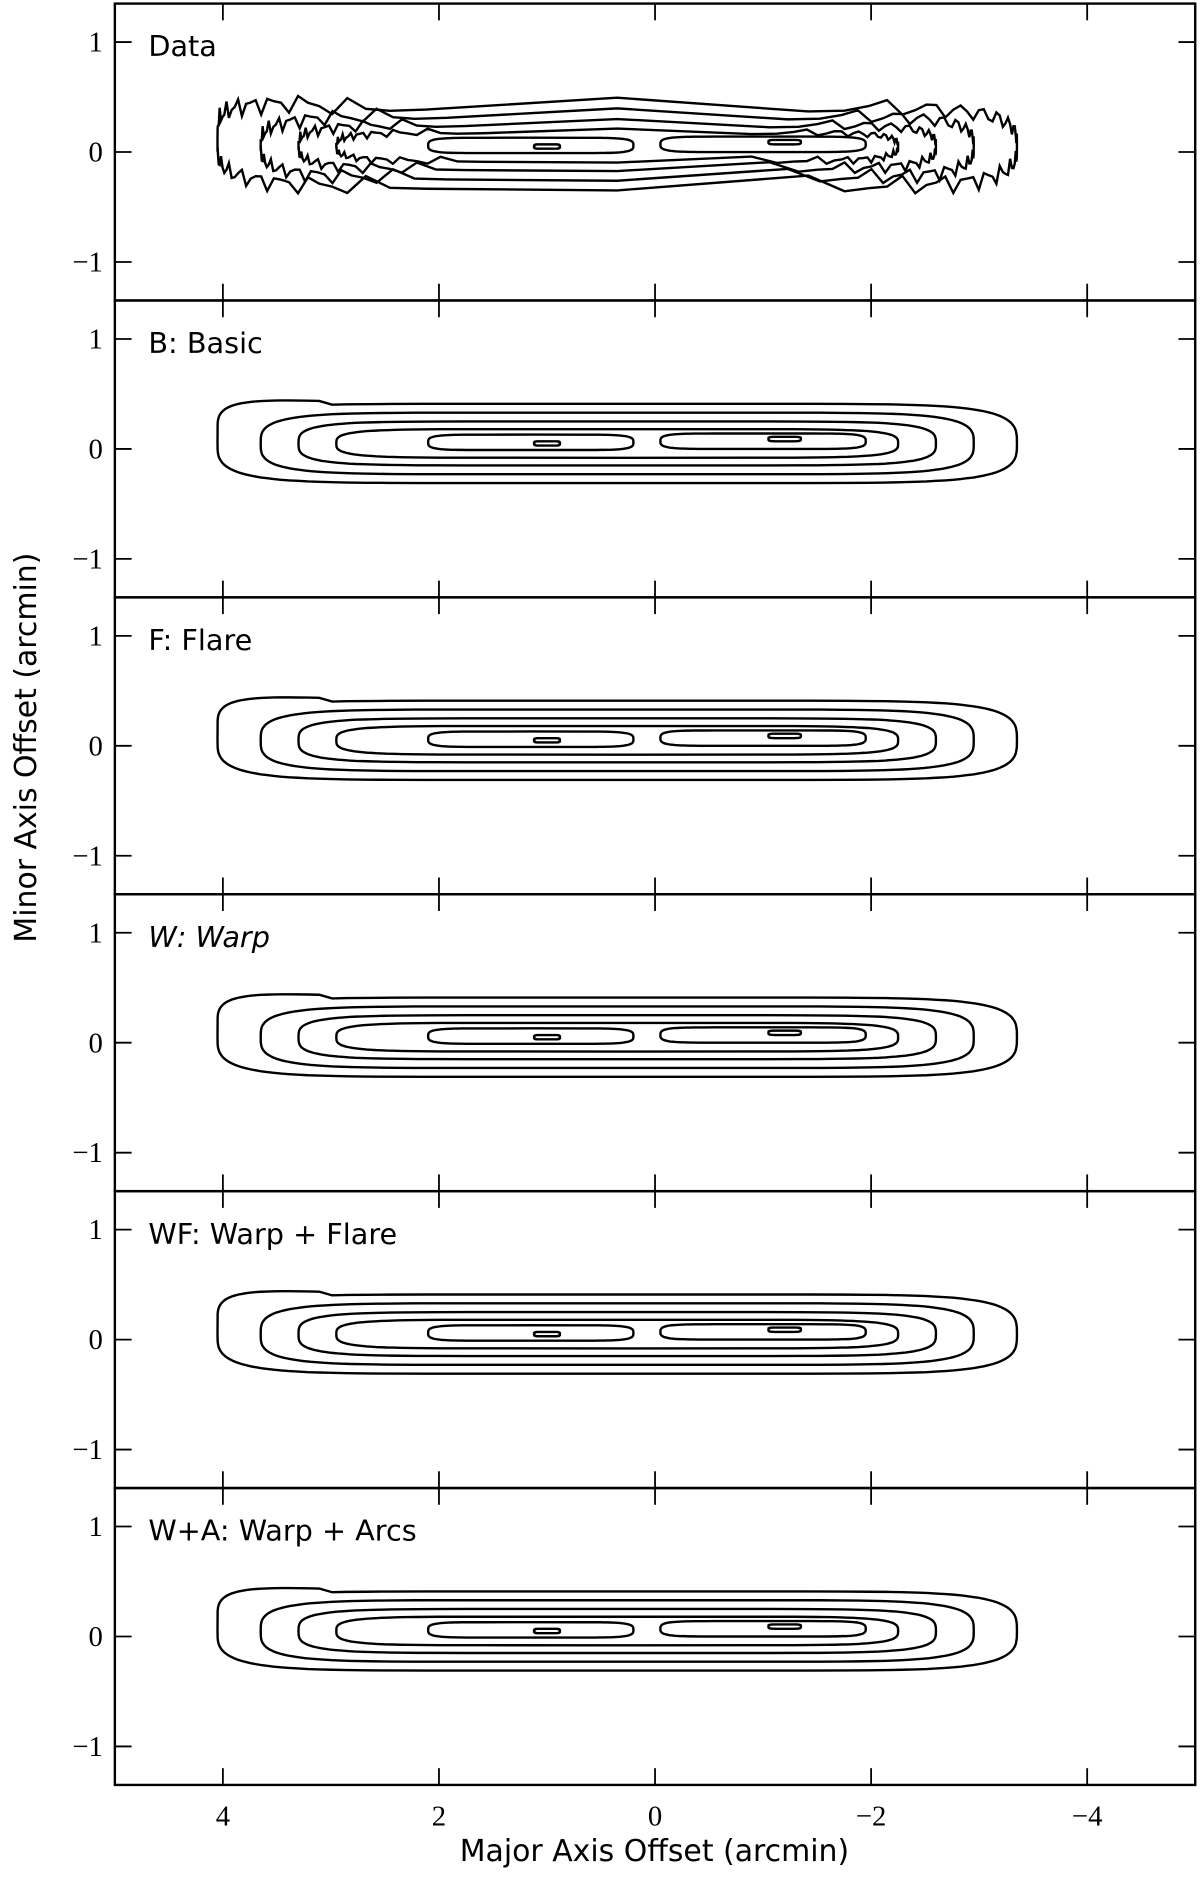 The width and height of the screenshot is (1200, 1878). Describe the element at coordinates (272, 1234) in the screenshot. I see `panel-title: WF: Warp + Flare` at that location.